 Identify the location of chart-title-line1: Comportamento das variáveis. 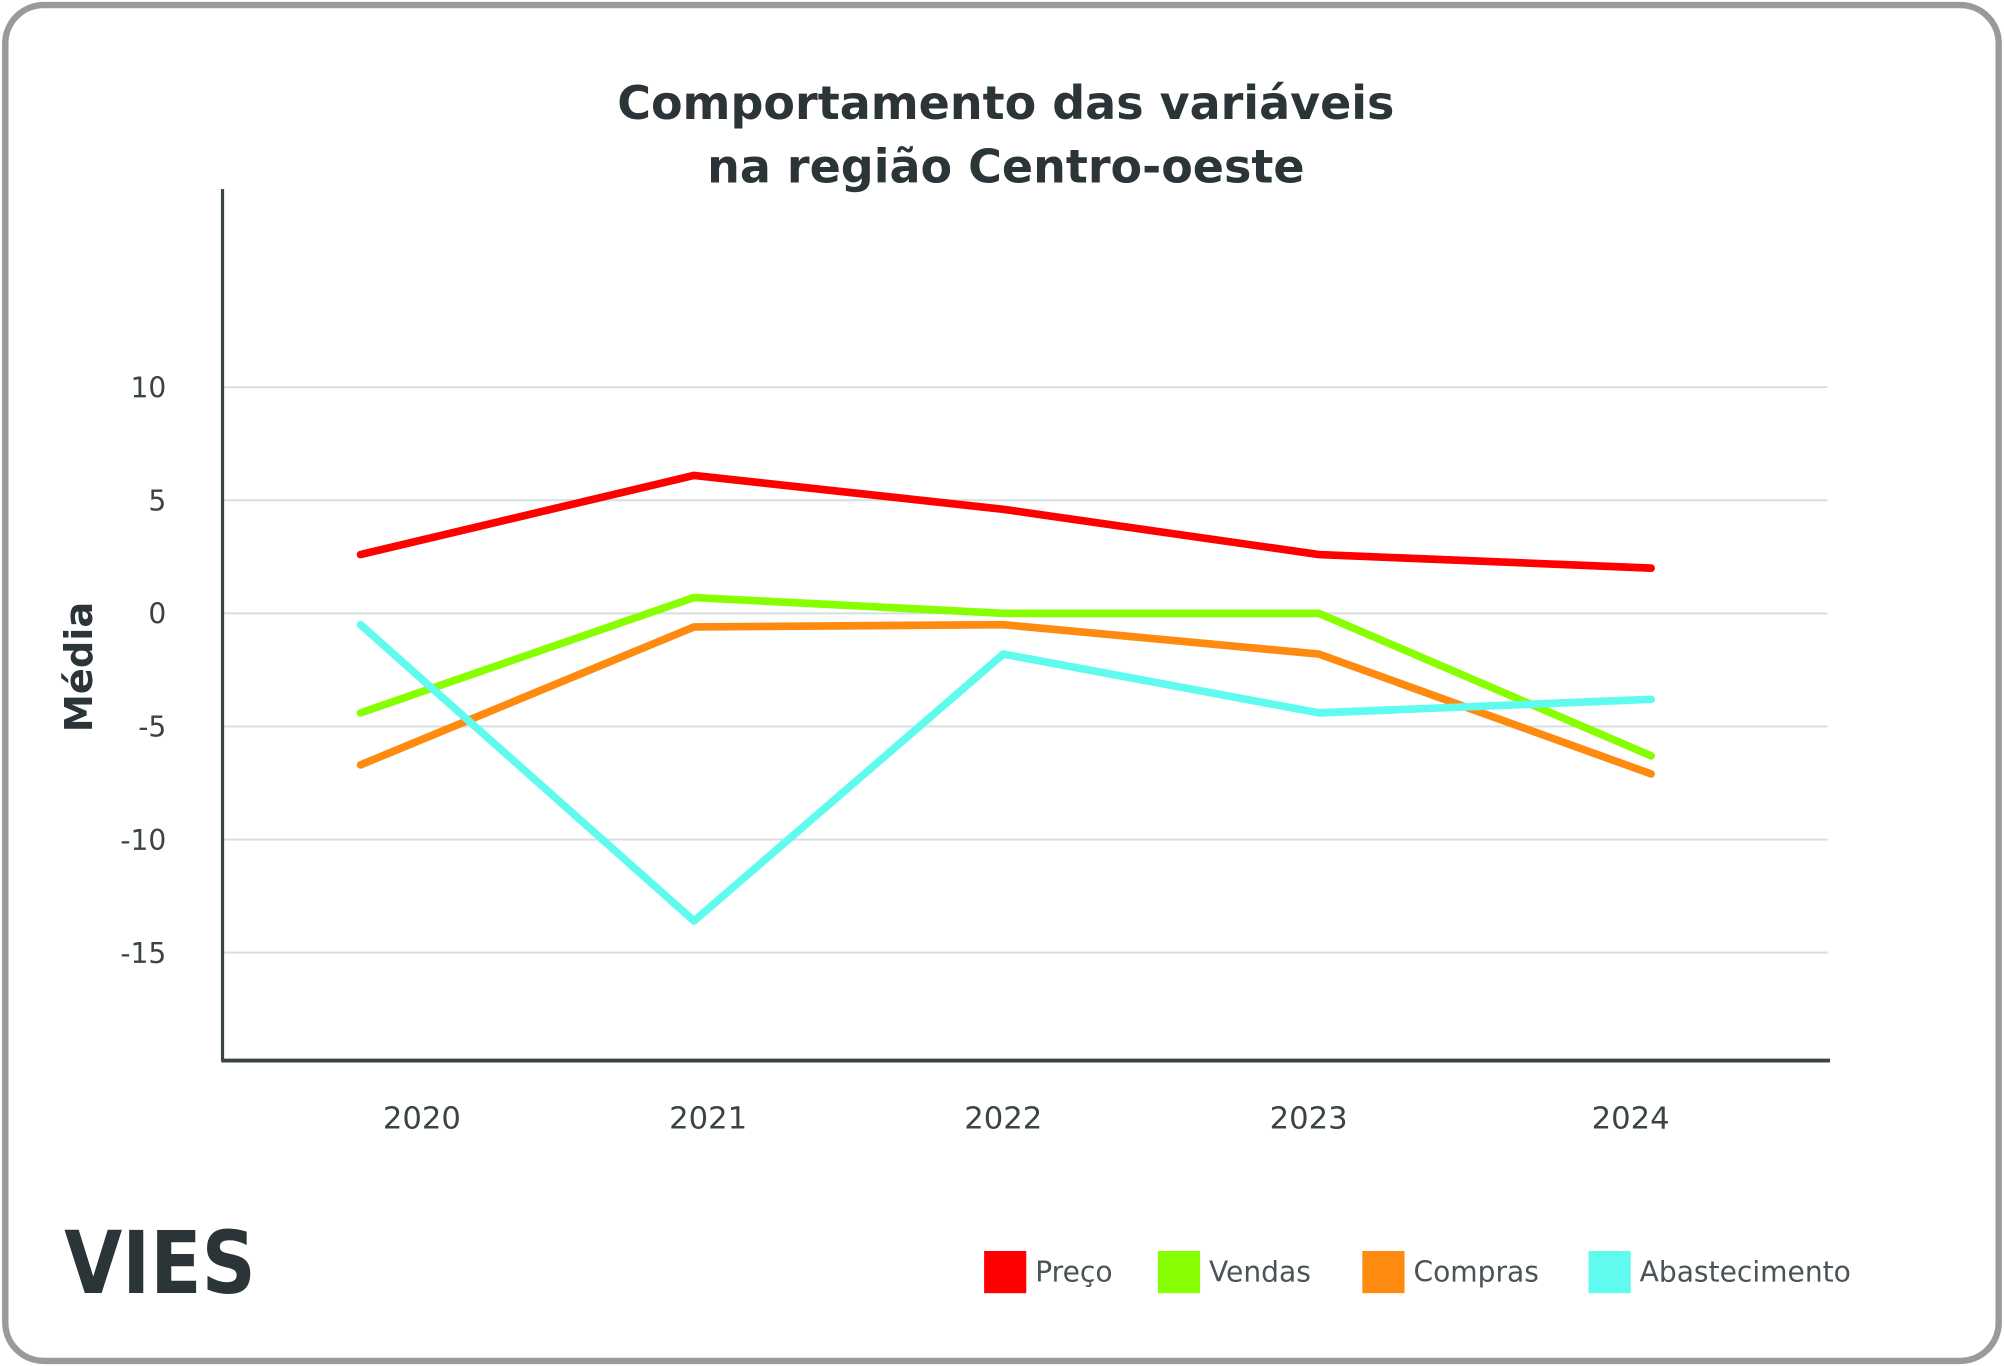
(1005, 103).